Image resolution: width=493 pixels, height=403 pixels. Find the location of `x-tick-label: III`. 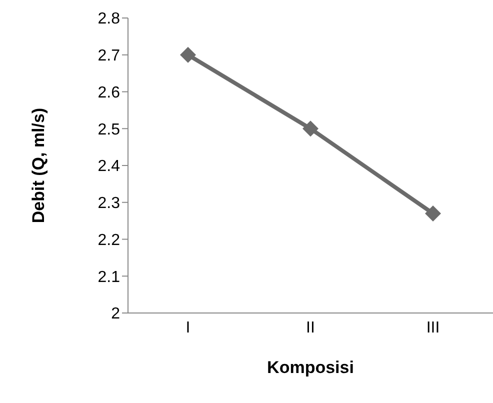

x-tick-label: III is located at coordinates (433, 327).